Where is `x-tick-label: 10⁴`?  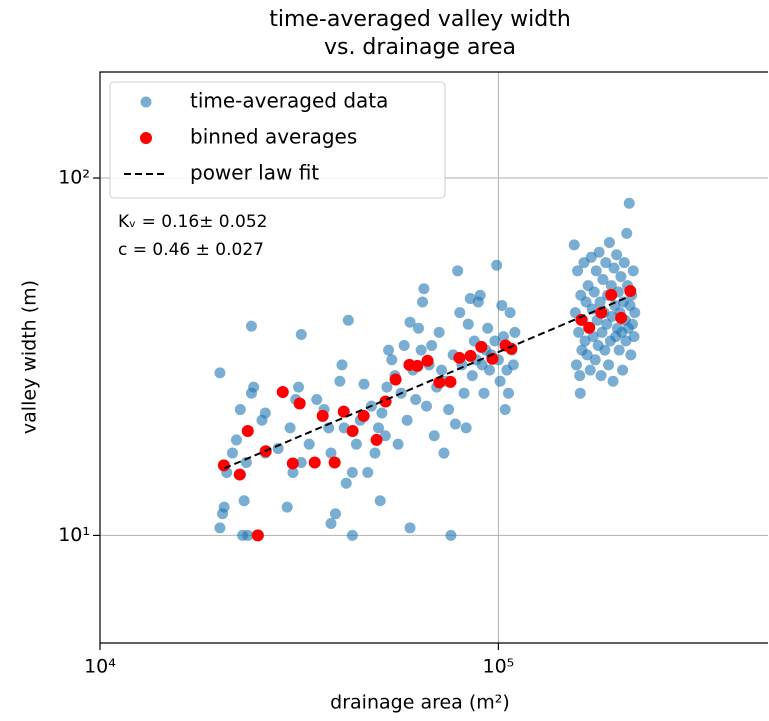
x-tick-label: 10⁴ is located at coordinates (100, 667).